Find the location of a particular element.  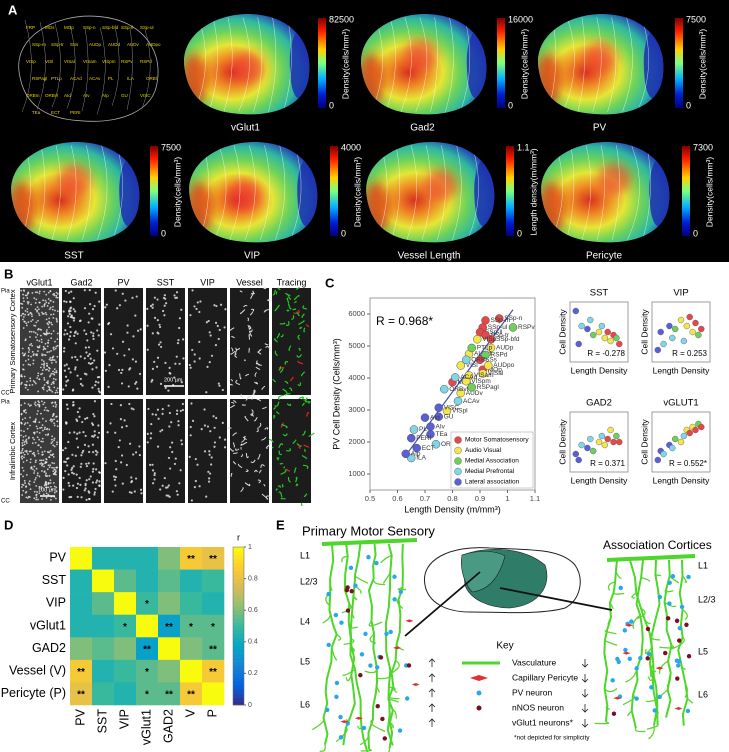

nnos-neuron is located at coordinates (384, 738).